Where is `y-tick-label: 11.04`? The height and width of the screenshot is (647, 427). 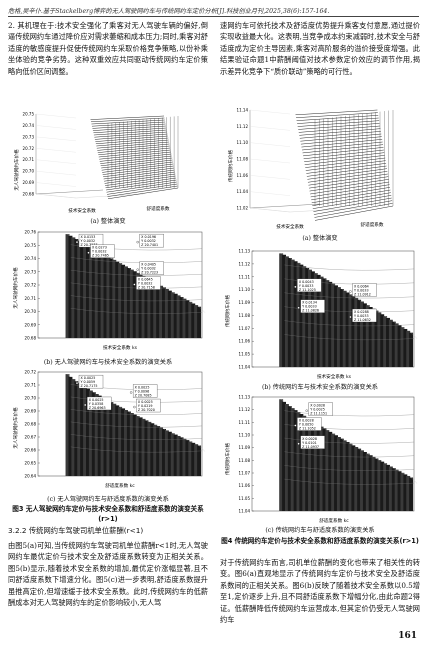 y-tick-label: 11.04 is located at coordinates (245, 511).